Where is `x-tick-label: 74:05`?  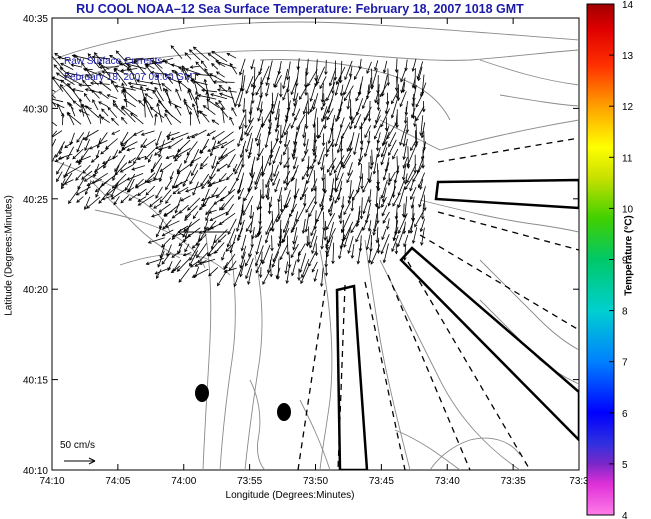
x-tick-label: 74:05 is located at coordinates (117, 481).